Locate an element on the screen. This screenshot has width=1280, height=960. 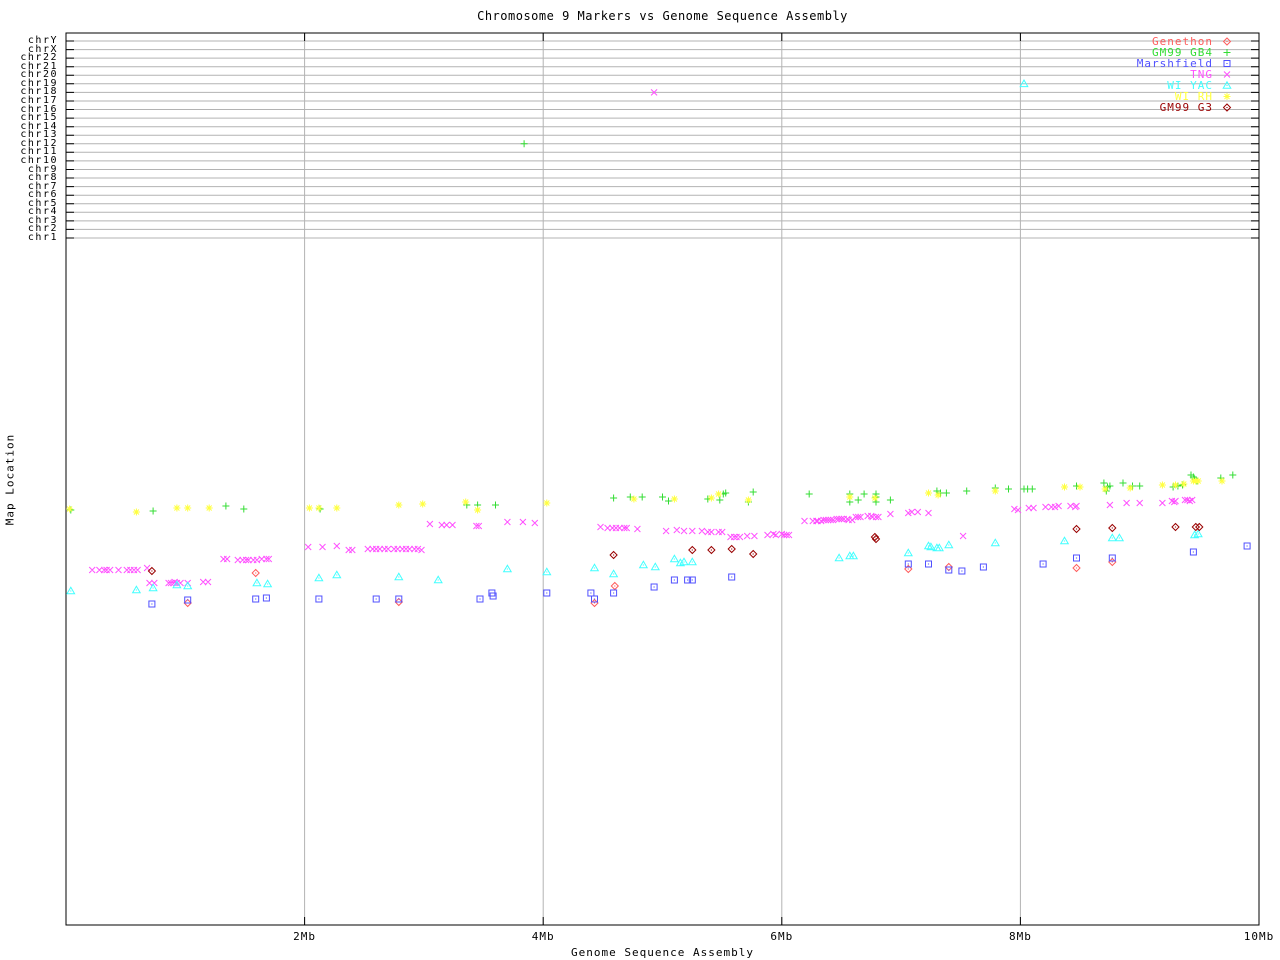
legend-item-wi-yac: WI YAC is located at coordinates (1185, 85).